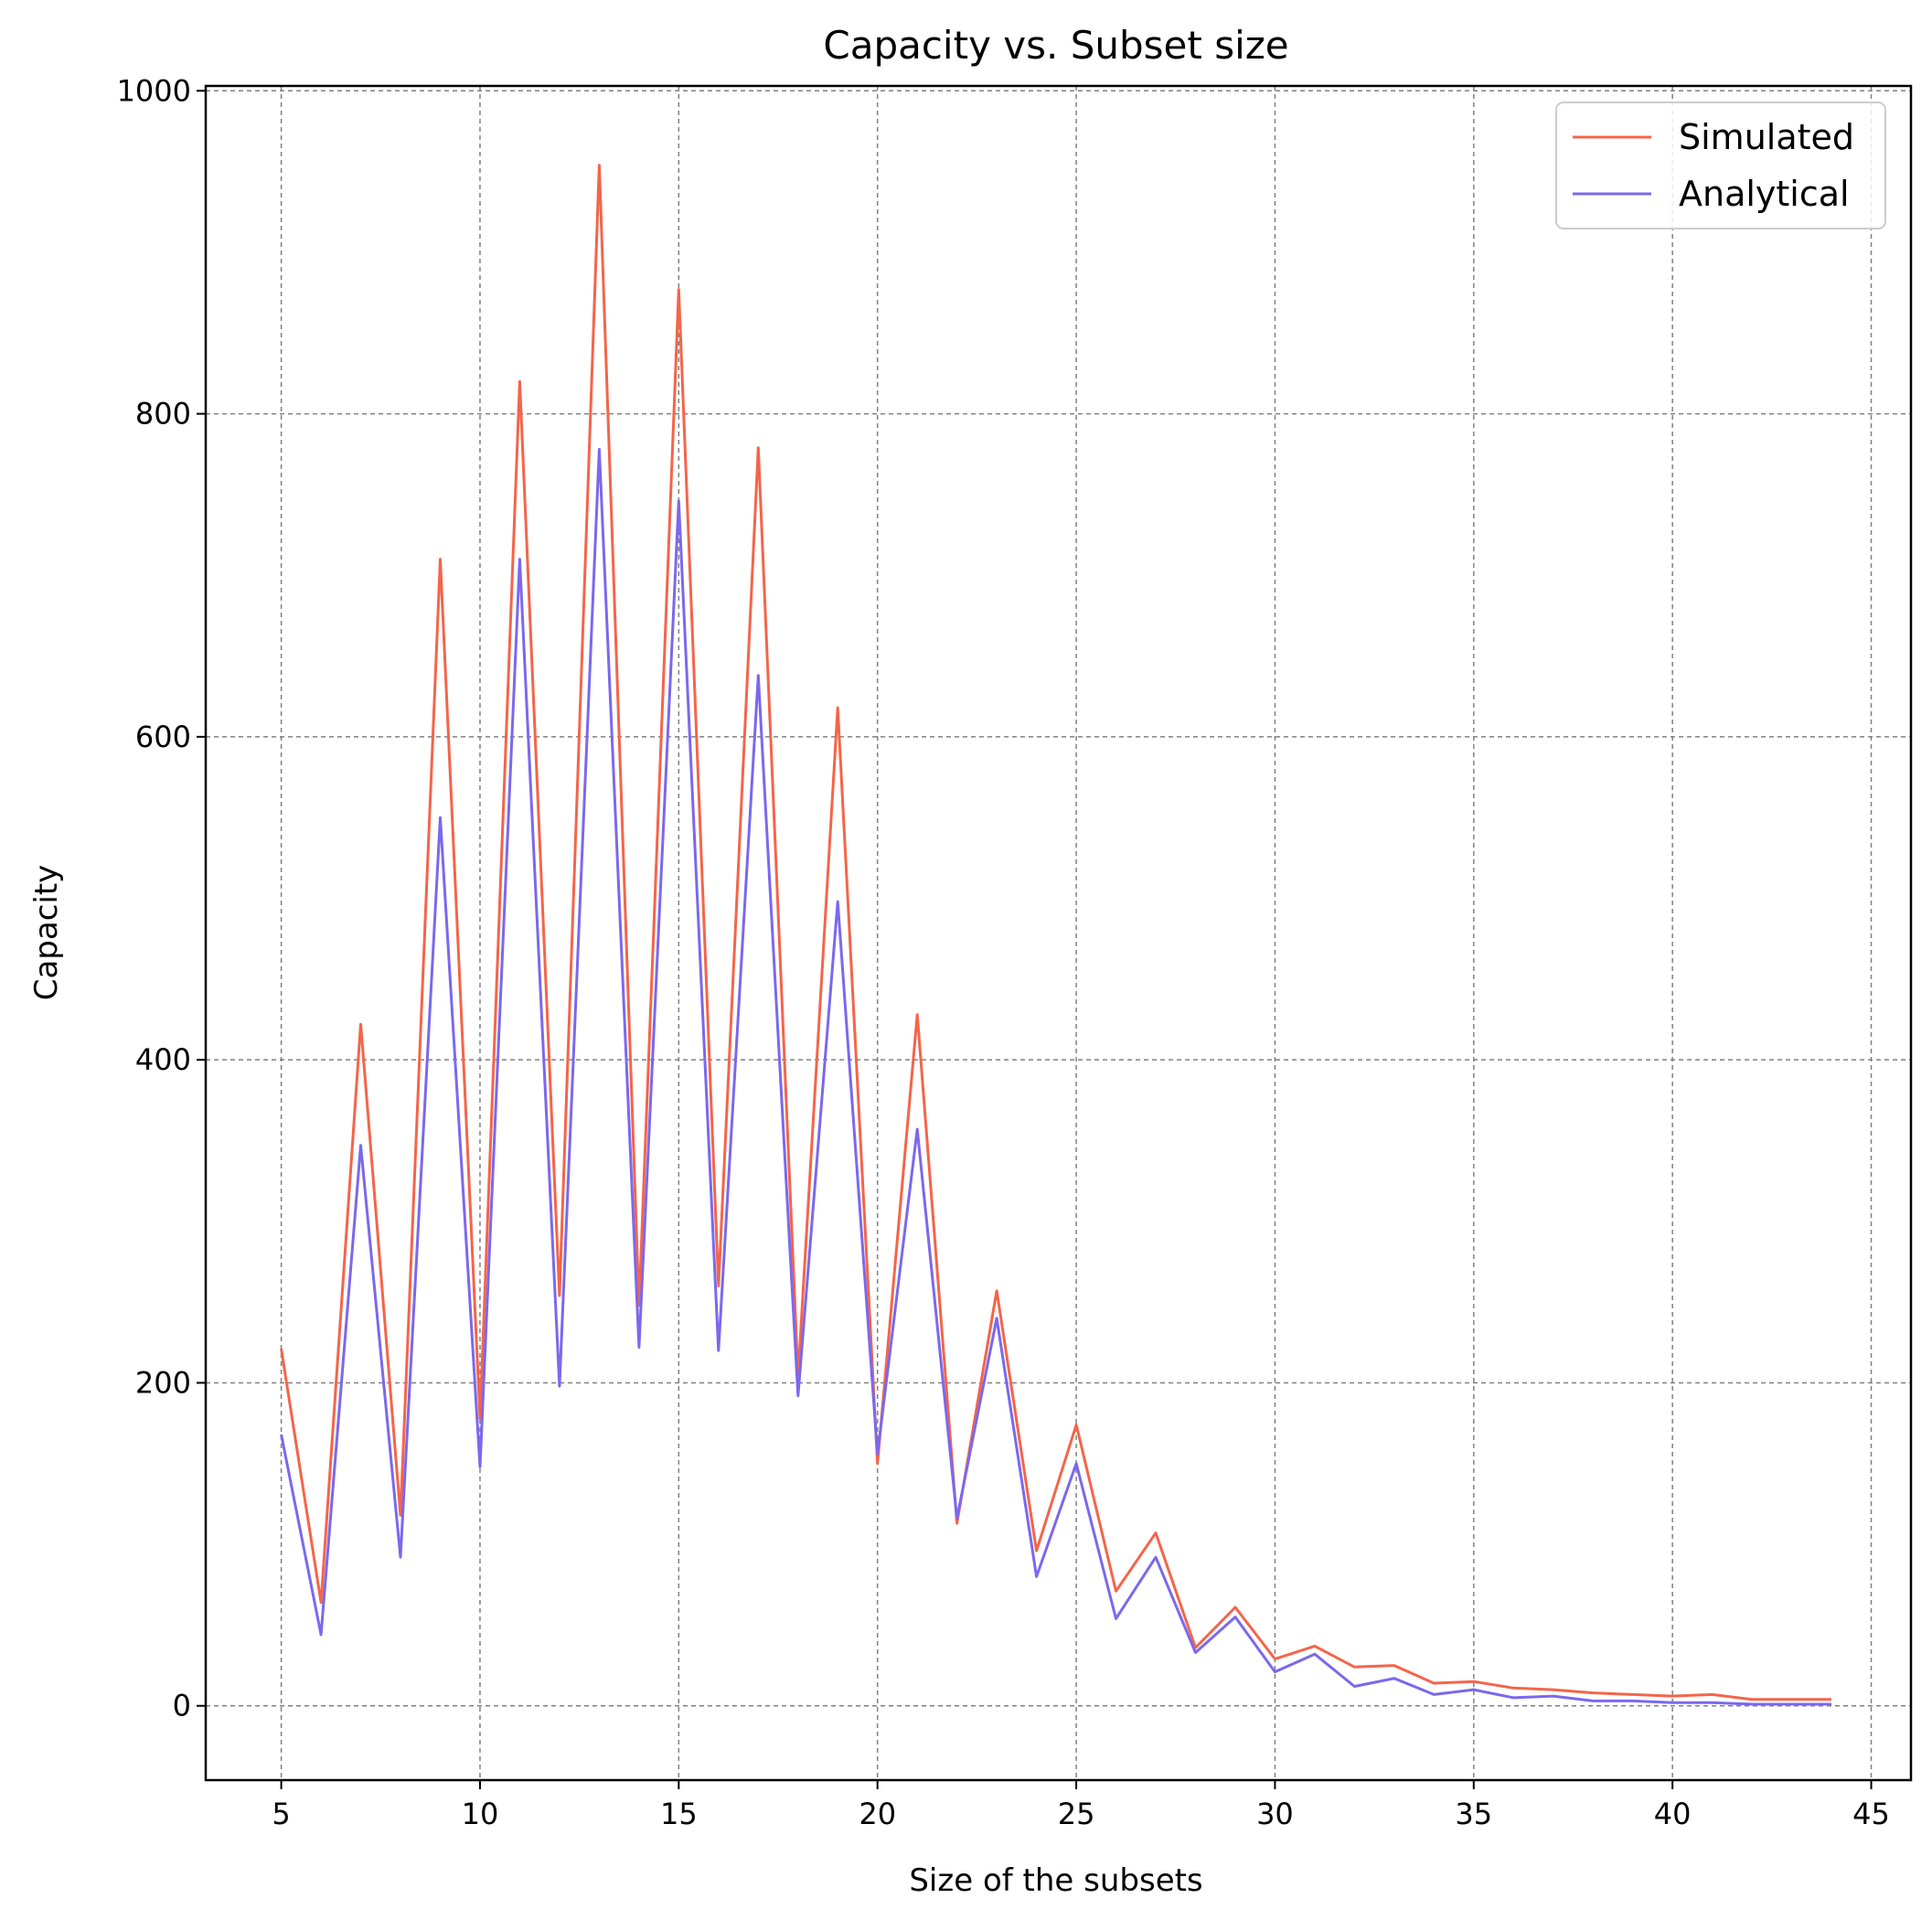  What do you see at coordinates (163, 737) in the screenshot?
I see `y-tick-label: 600` at bounding box center [163, 737].